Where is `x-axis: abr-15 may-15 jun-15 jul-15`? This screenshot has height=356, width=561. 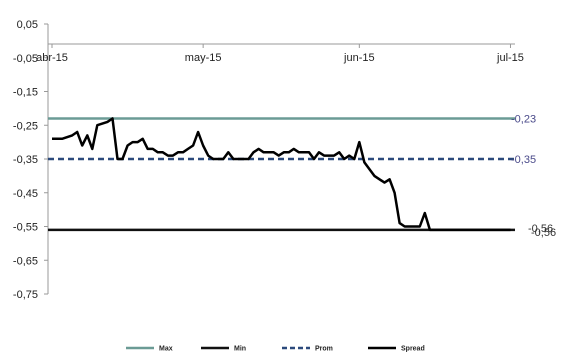
x-axis: abr-15 may-15 jun-15 jul-15 is located at coordinates (280, 53).